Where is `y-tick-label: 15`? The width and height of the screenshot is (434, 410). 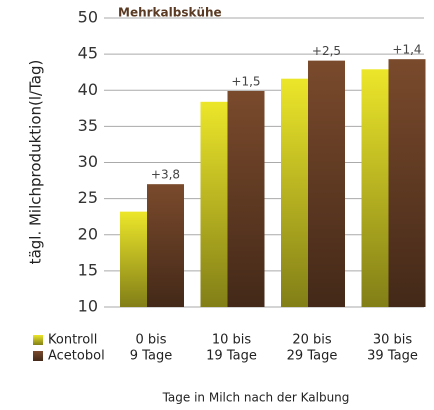 y-tick-label: 15 is located at coordinates (88, 269).